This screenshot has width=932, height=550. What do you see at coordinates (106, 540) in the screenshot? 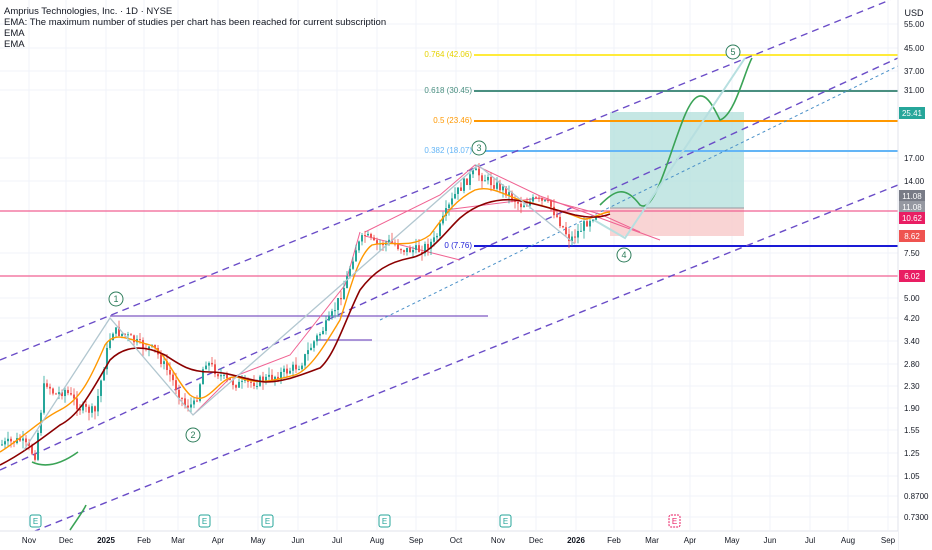
I see `svg-text: 2025` at bounding box center [106, 540].